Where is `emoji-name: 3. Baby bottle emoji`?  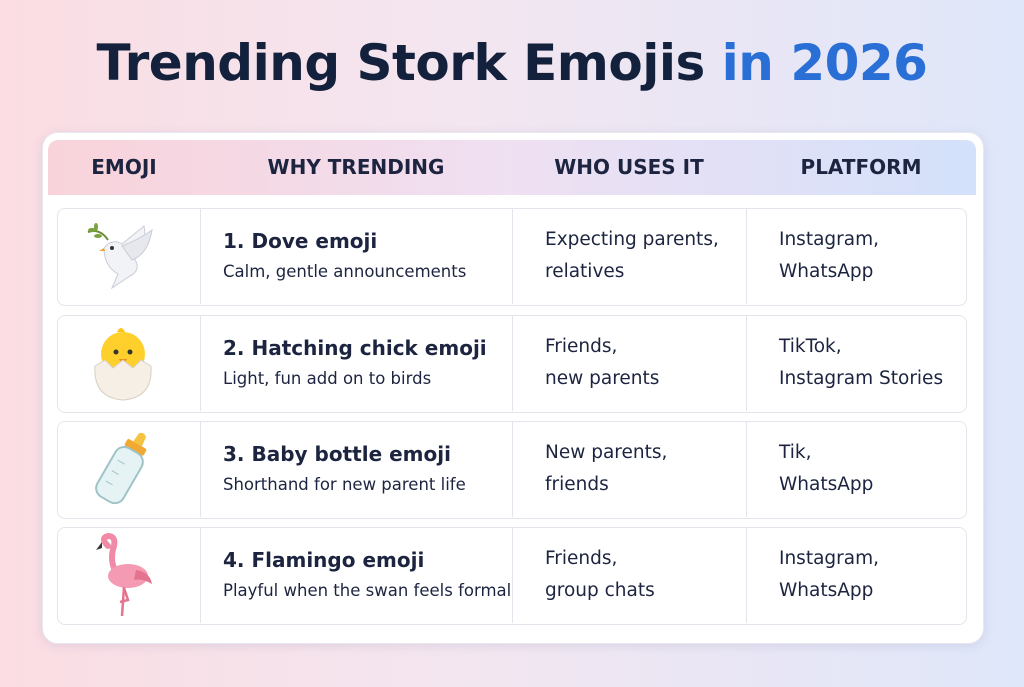
emoji-name: 3. Baby bottle emoji is located at coordinates (337, 454).